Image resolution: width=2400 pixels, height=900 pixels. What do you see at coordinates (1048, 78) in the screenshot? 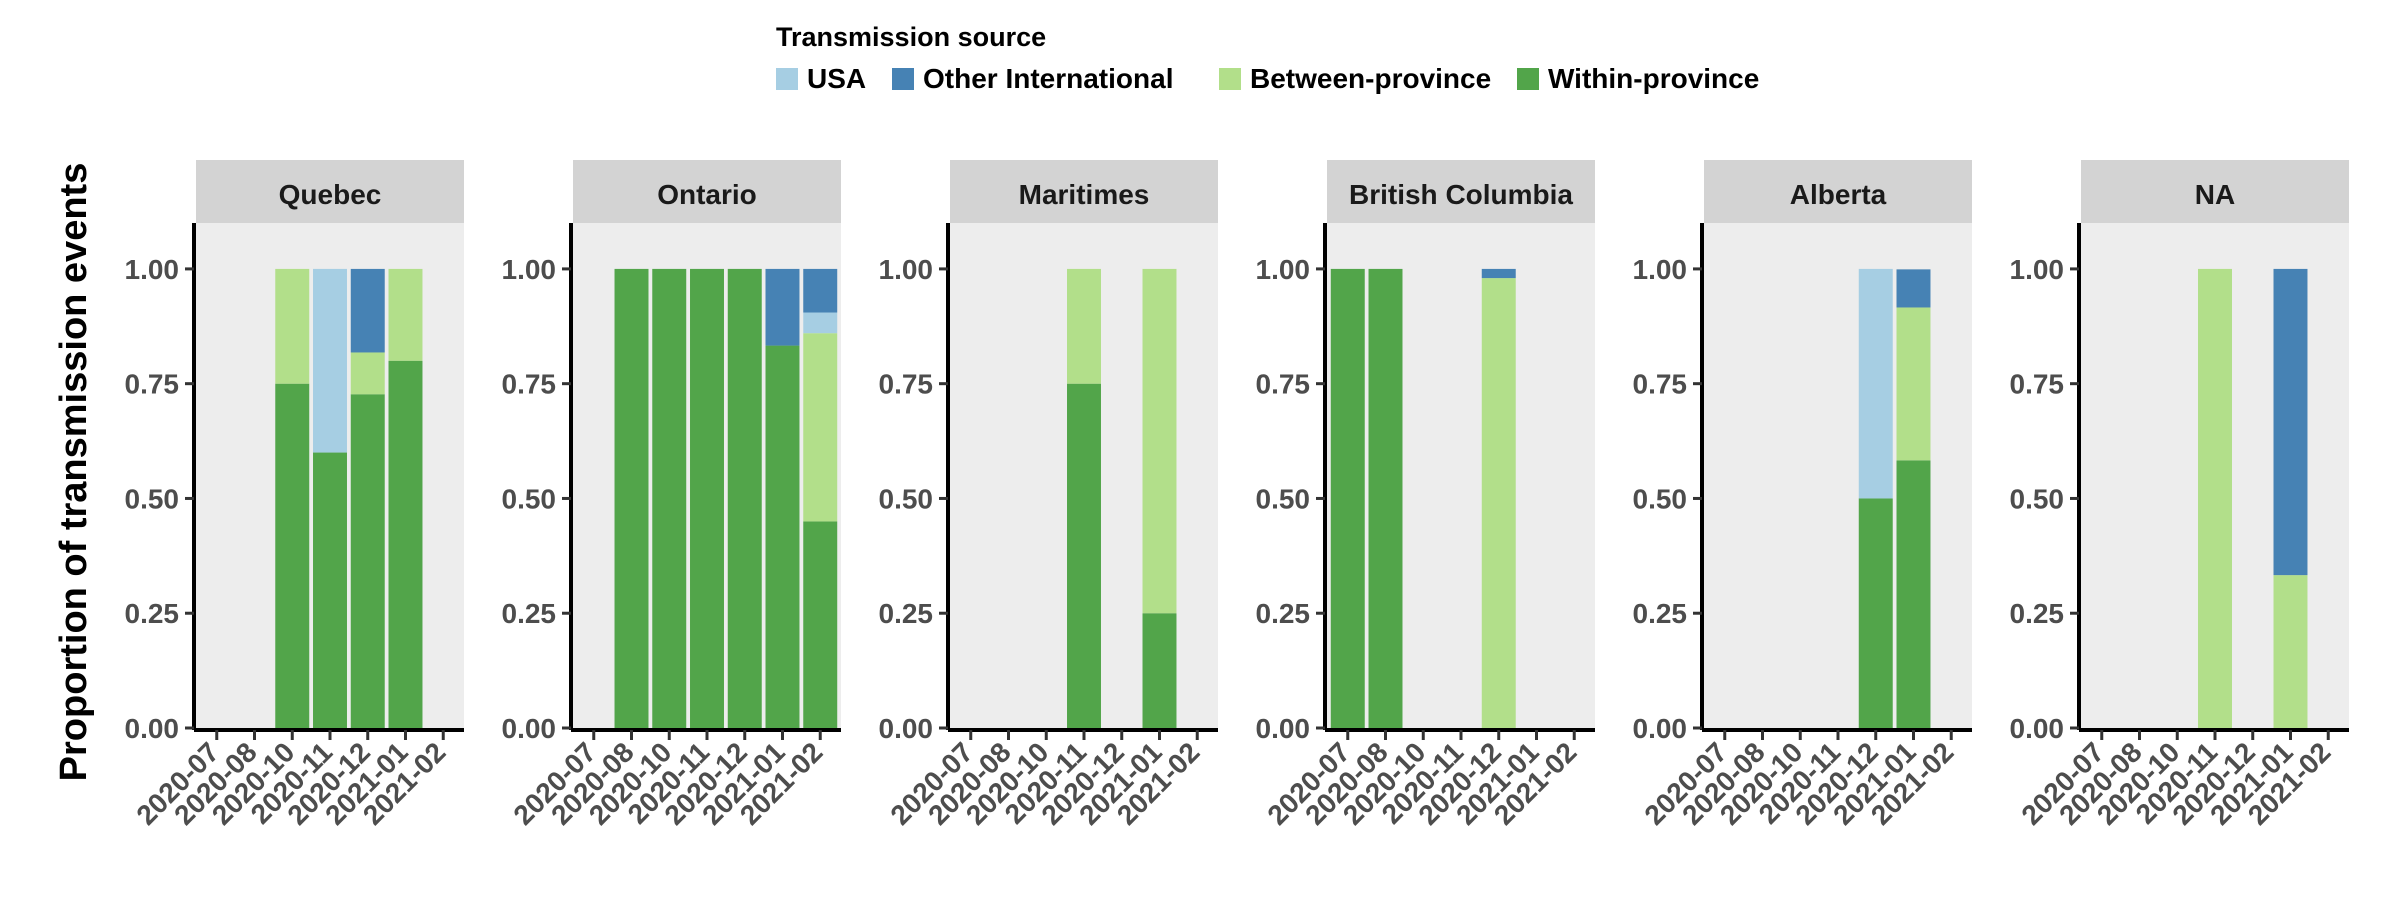
I see `legend-label-other-international: Other International` at bounding box center [1048, 78].